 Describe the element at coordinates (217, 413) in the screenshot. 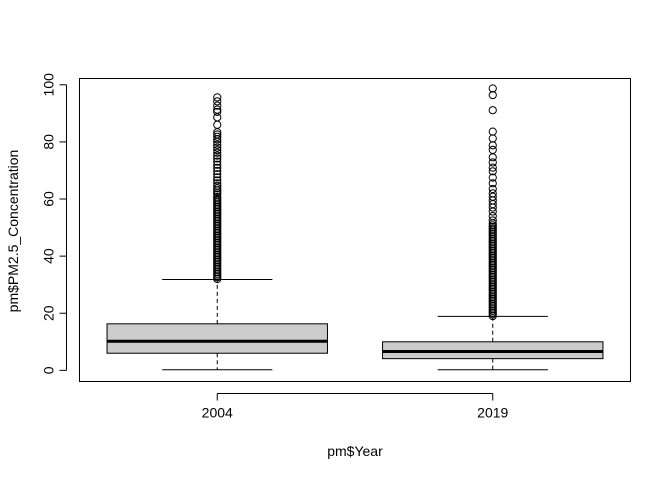

I see `x-tick-label: 2004` at that location.